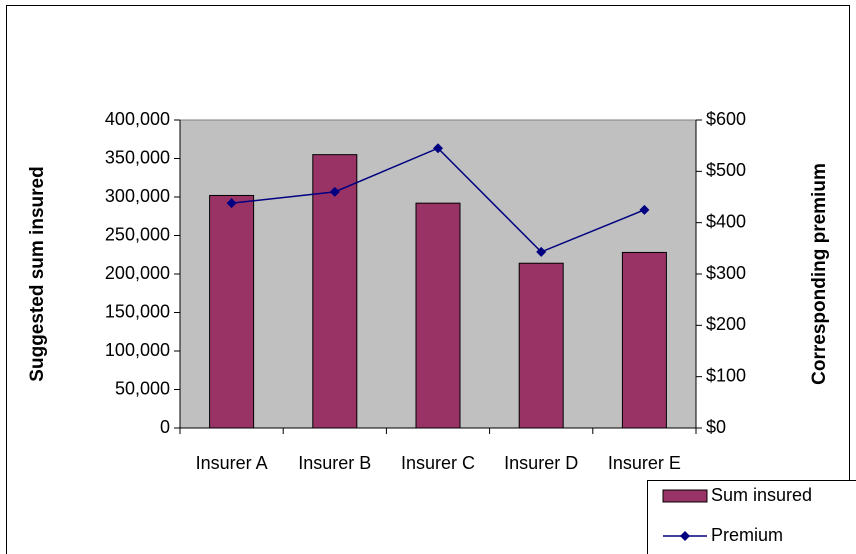 The width and height of the screenshot is (856, 554). What do you see at coordinates (438, 463) in the screenshot?
I see `x-tick-label: Insurer C` at bounding box center [438, 463].